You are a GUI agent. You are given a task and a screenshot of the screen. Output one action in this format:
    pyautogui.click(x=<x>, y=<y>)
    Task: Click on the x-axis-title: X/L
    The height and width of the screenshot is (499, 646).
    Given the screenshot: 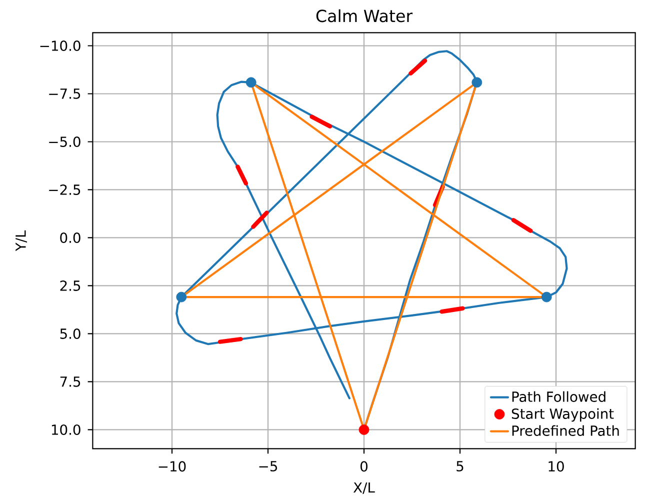 What is the action you would take?
    pyautogui.click(x=364, y=488)
    